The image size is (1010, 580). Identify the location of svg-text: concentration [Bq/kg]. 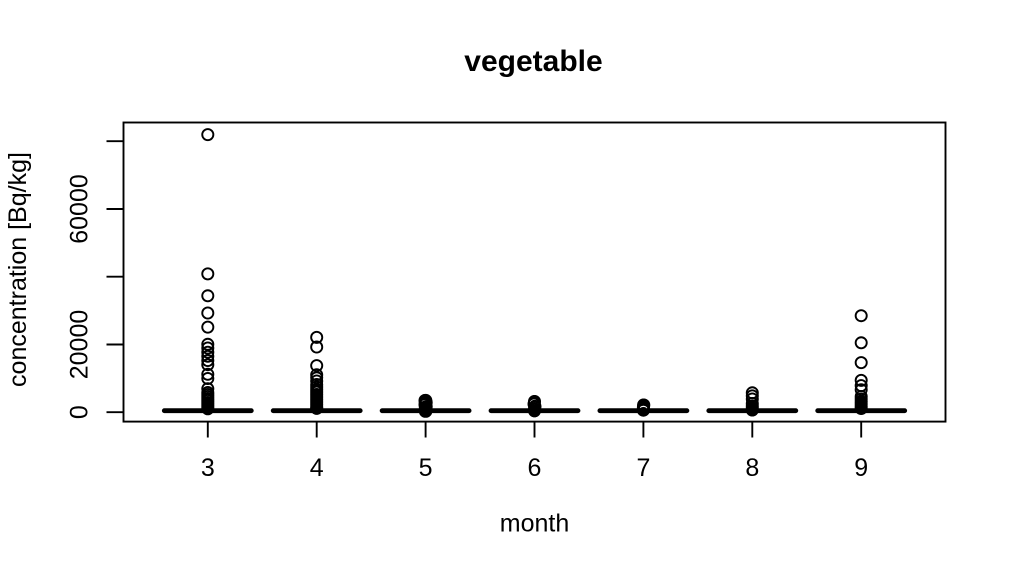
(18, 269).